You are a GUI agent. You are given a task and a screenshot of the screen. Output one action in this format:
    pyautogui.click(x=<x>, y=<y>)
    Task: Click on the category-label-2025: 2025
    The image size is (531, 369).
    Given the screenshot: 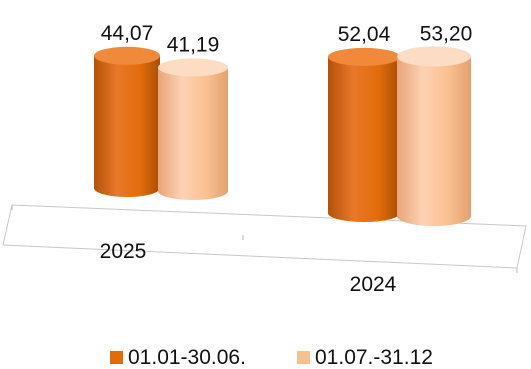 What is the action you would take?
    pyautogui.click(x=123, y=251)
    